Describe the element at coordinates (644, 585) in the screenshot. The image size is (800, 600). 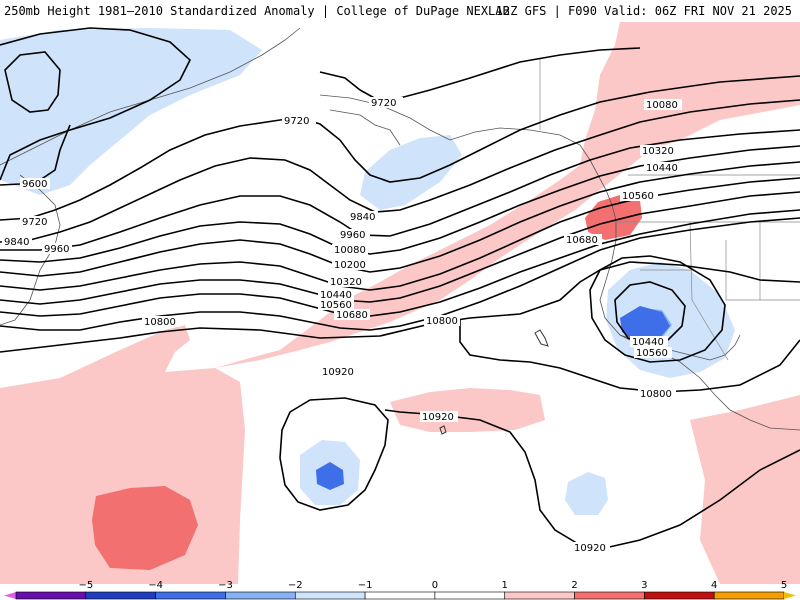
I see `legend-tick-label: 3` at that location.